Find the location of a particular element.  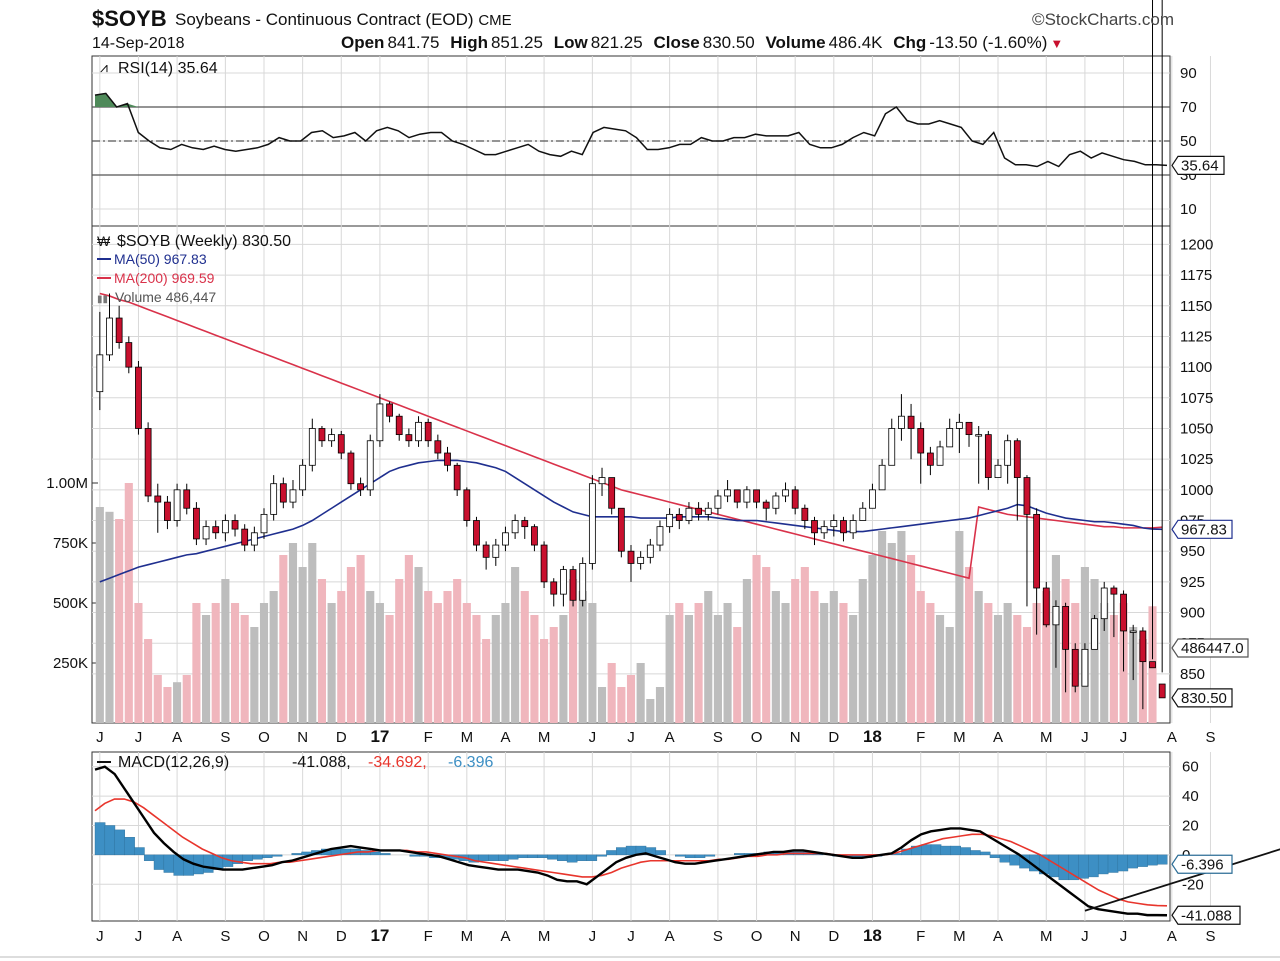

close-tag-box is located at coordinates (1202, 698).